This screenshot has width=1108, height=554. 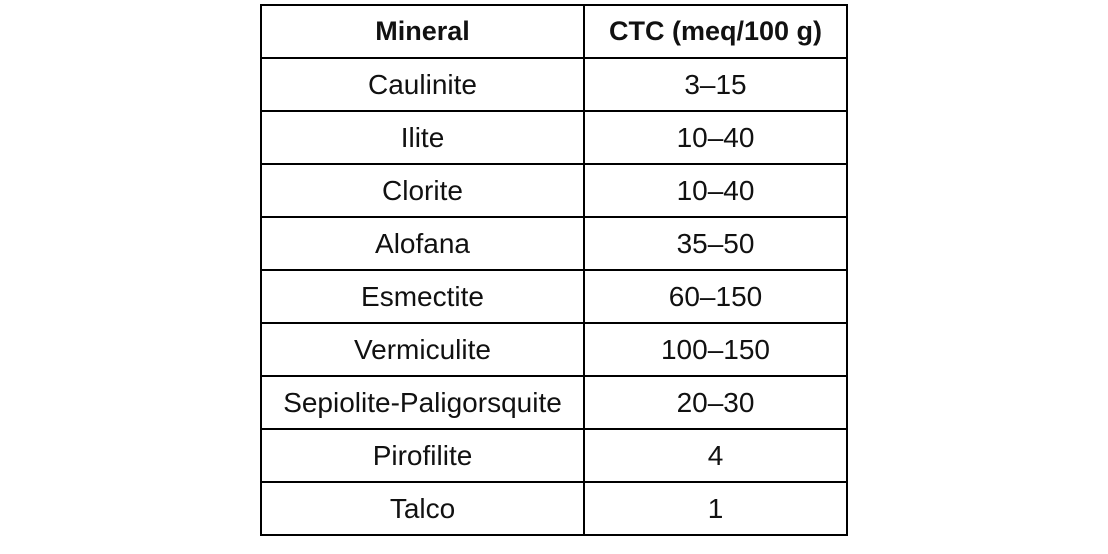 What do you see at coordinates (422, 137) in the screenshot?
I see `mineral-cell: Ilite` at bounding box center [422, 137].